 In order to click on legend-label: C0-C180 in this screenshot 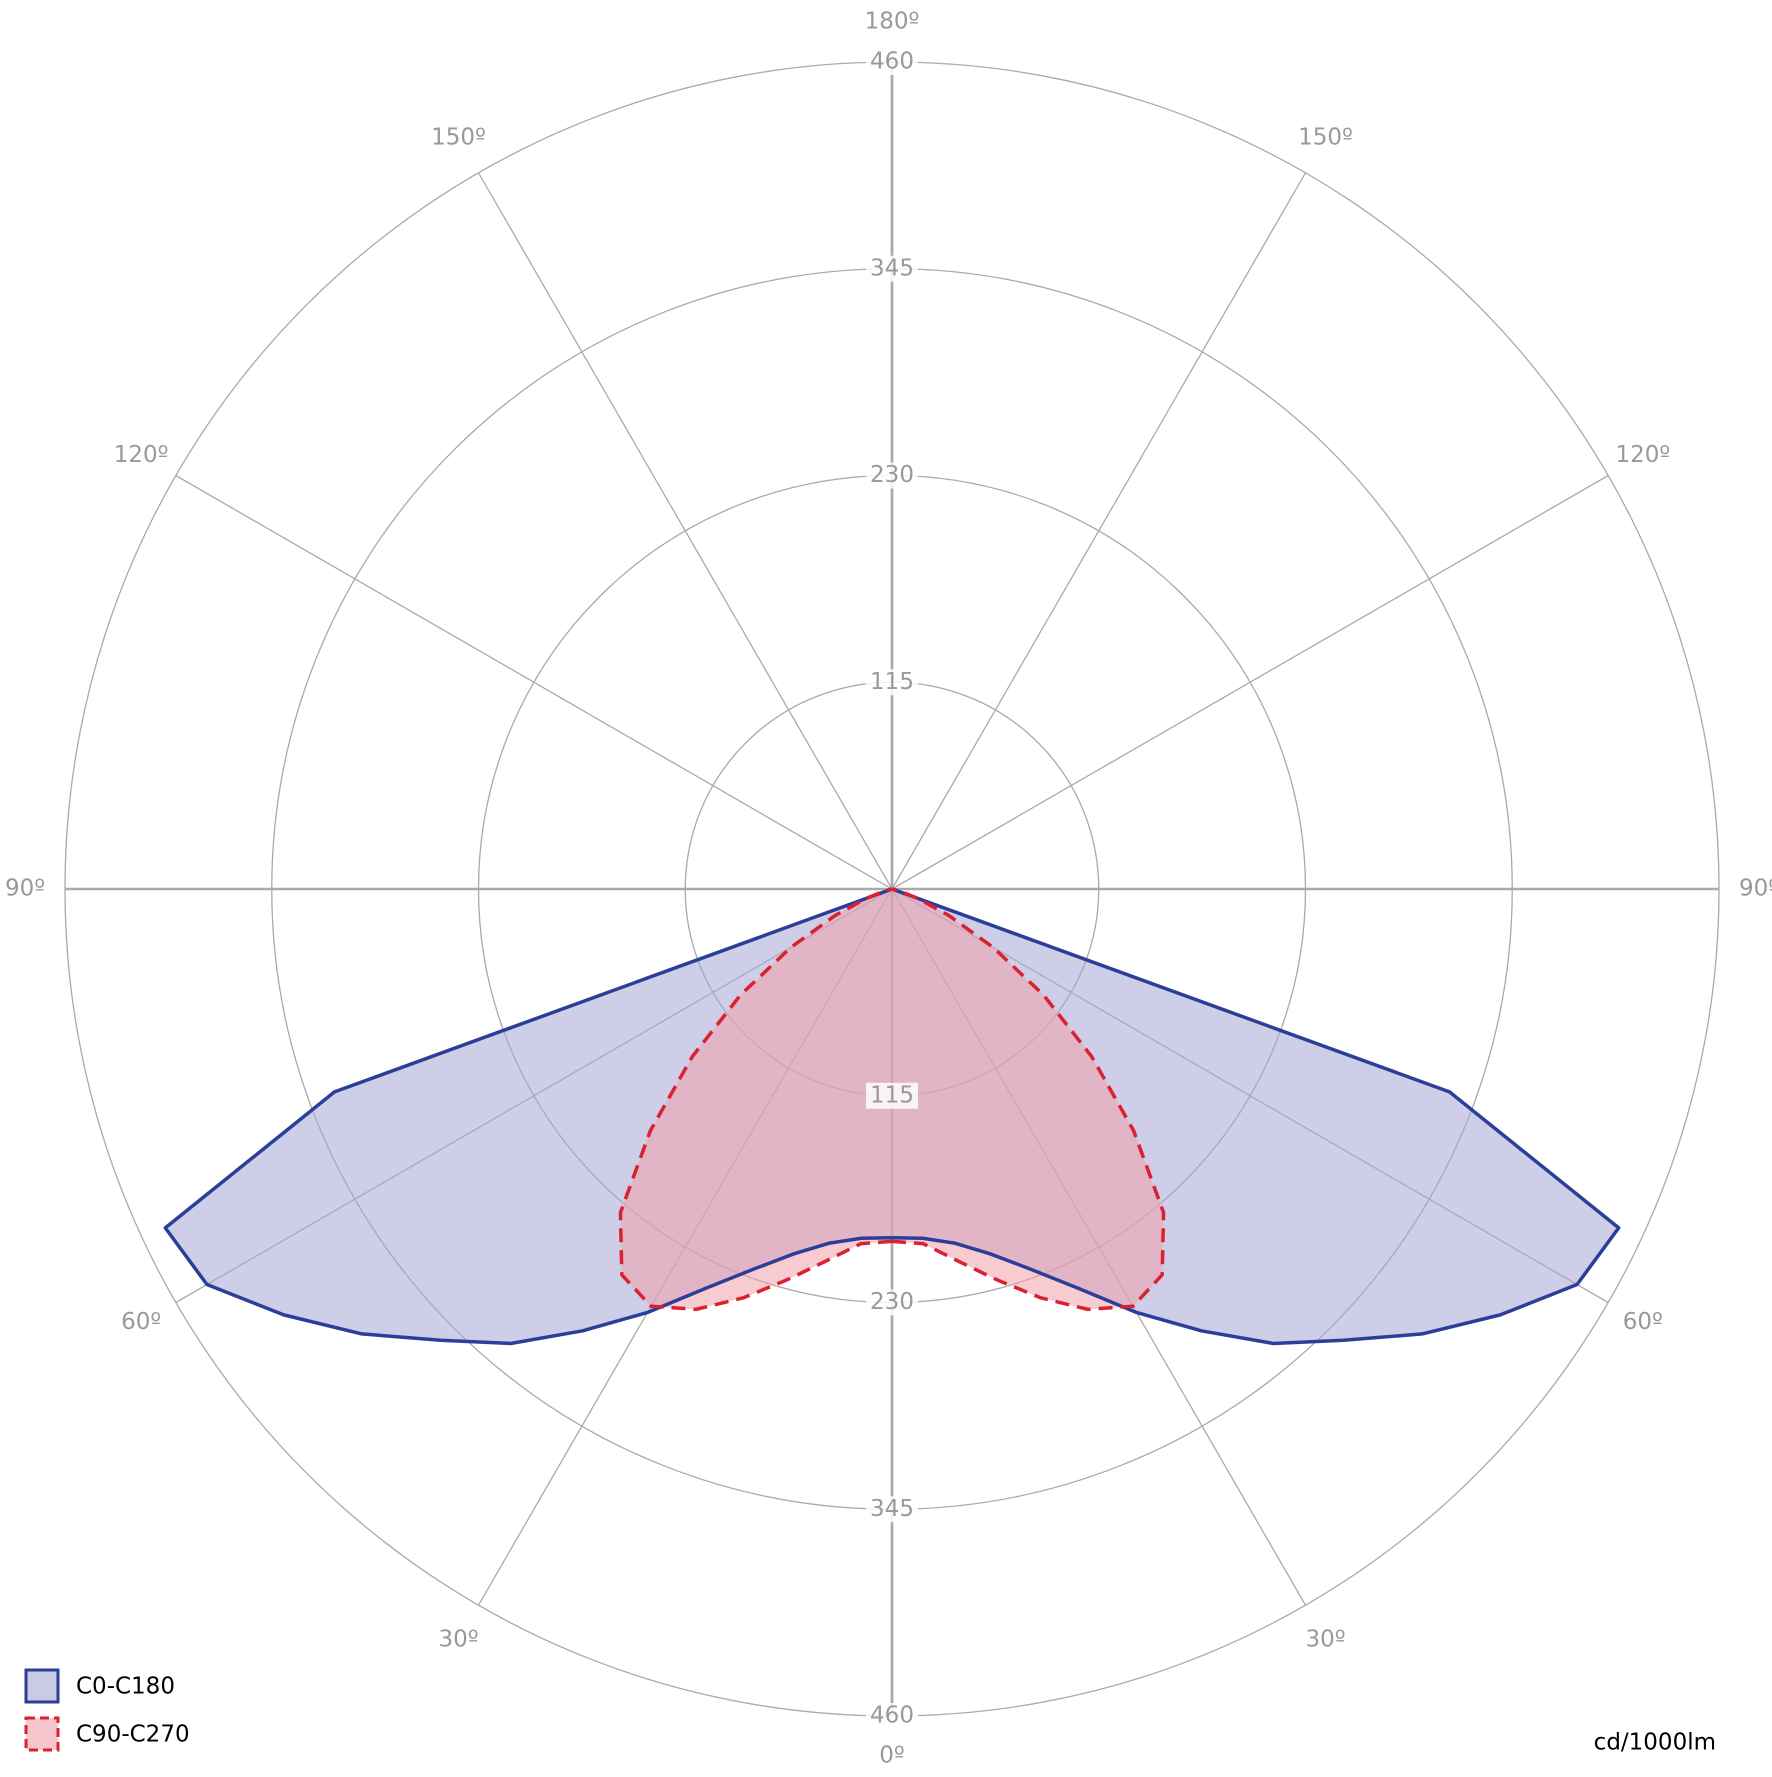, I will do `click(125, 1687)`.